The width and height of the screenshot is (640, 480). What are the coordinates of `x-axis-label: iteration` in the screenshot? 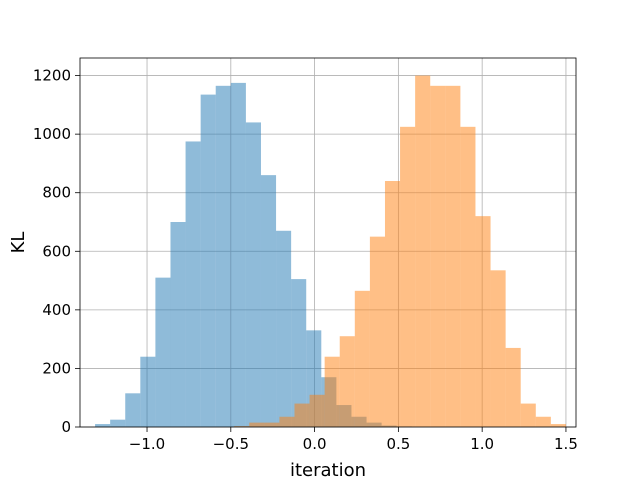 It's located at (328, 470).